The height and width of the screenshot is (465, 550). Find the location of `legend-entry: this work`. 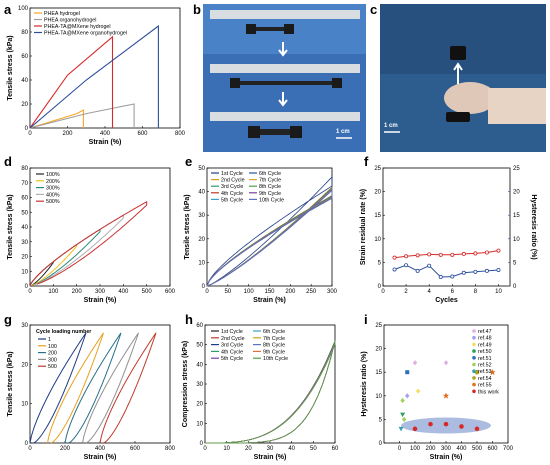

legend-entry: this work is located at coordinates (488, 392).